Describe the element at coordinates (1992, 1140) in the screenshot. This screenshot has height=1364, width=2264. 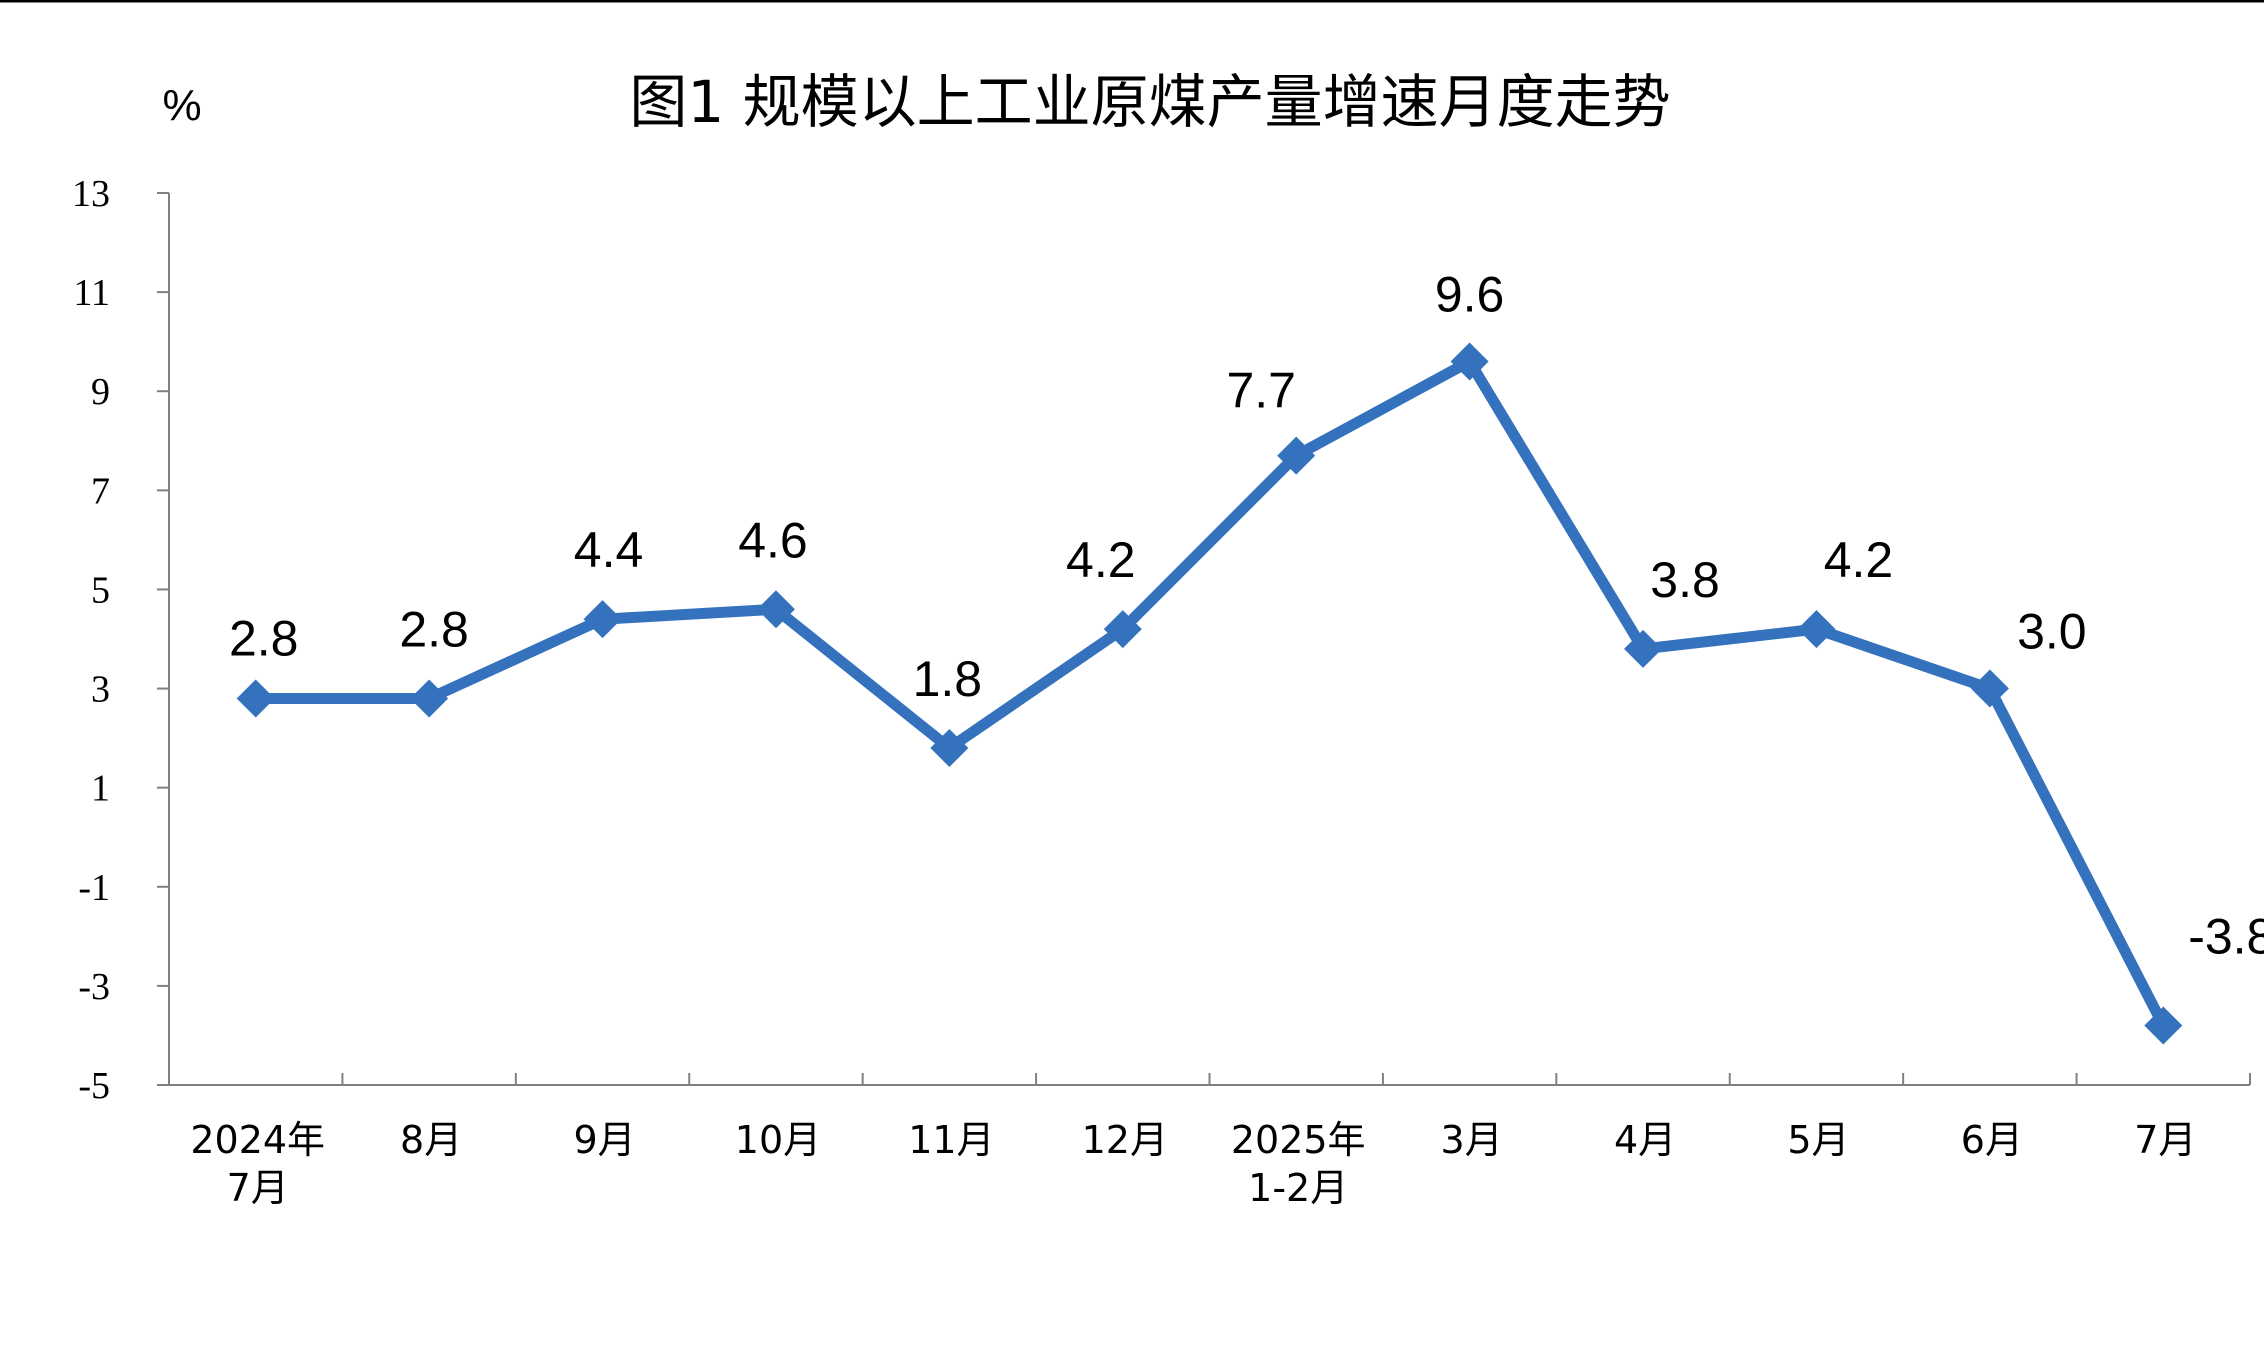
I see `x-tick-label: 6月` at that location.